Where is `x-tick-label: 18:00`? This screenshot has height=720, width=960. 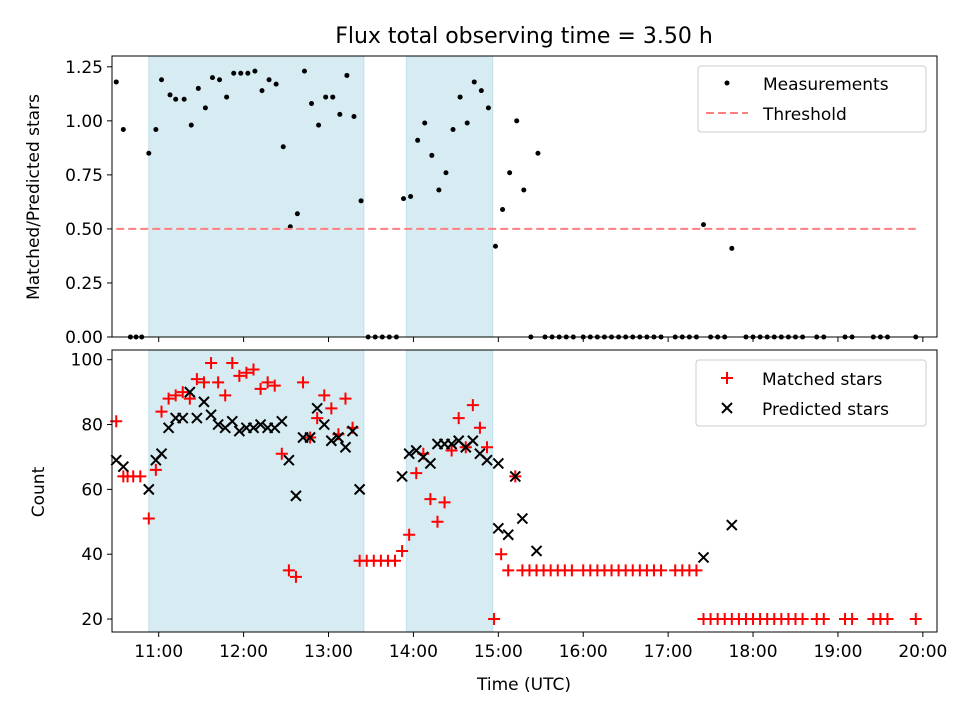 x-tick-label: 18:00 is located at coordinates (753, 652).